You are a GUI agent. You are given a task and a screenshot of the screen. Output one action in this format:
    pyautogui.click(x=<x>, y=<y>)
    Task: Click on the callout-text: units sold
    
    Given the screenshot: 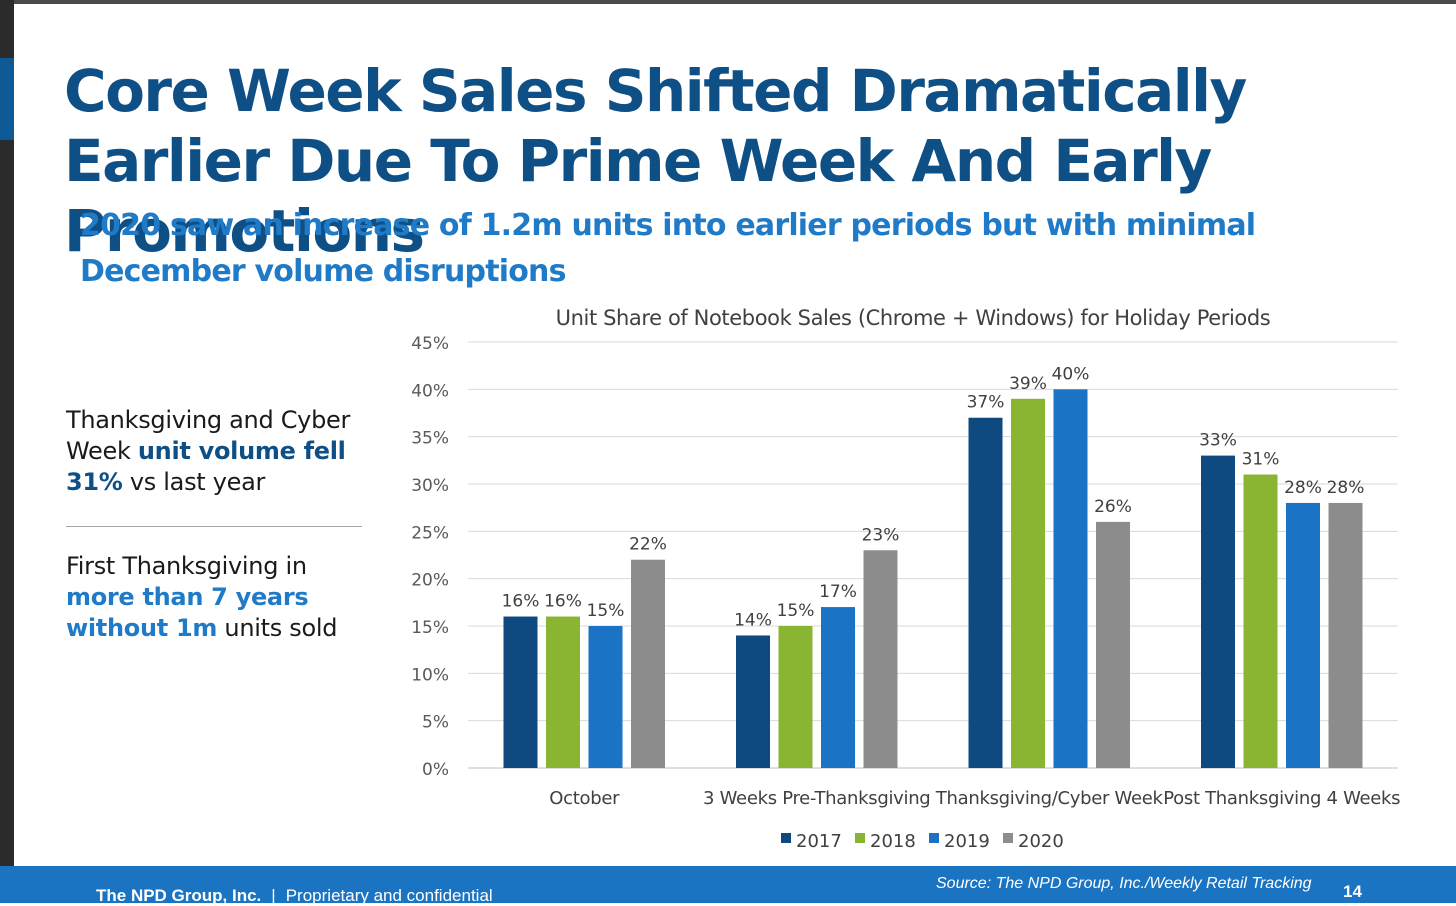 What is the action you would take?
    pyautogui.click(x=277, y=628)
    